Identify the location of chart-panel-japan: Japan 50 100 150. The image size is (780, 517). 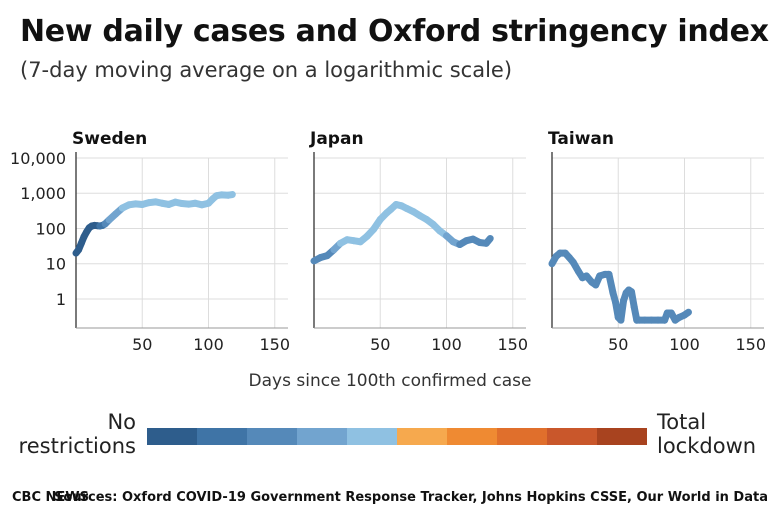
(418, 241).